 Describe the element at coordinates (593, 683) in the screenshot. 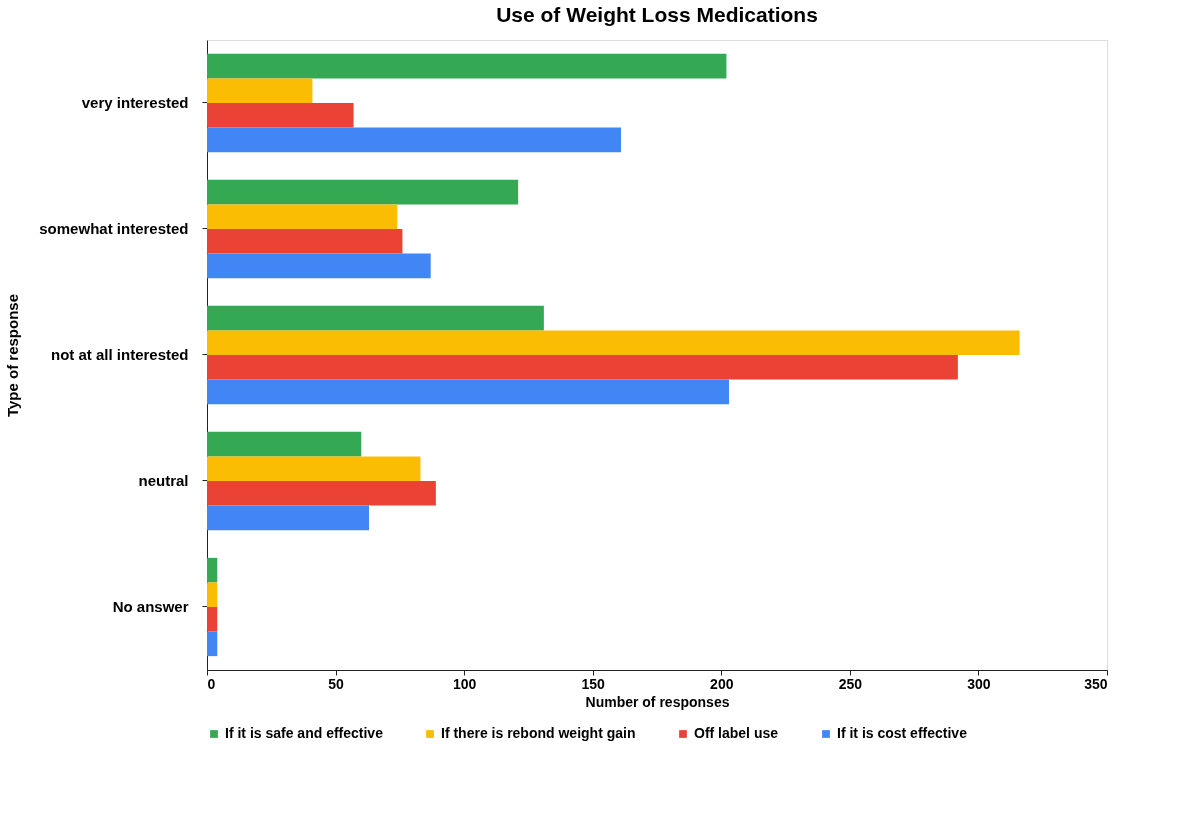

I see `x-tick-label: 150` at that location.